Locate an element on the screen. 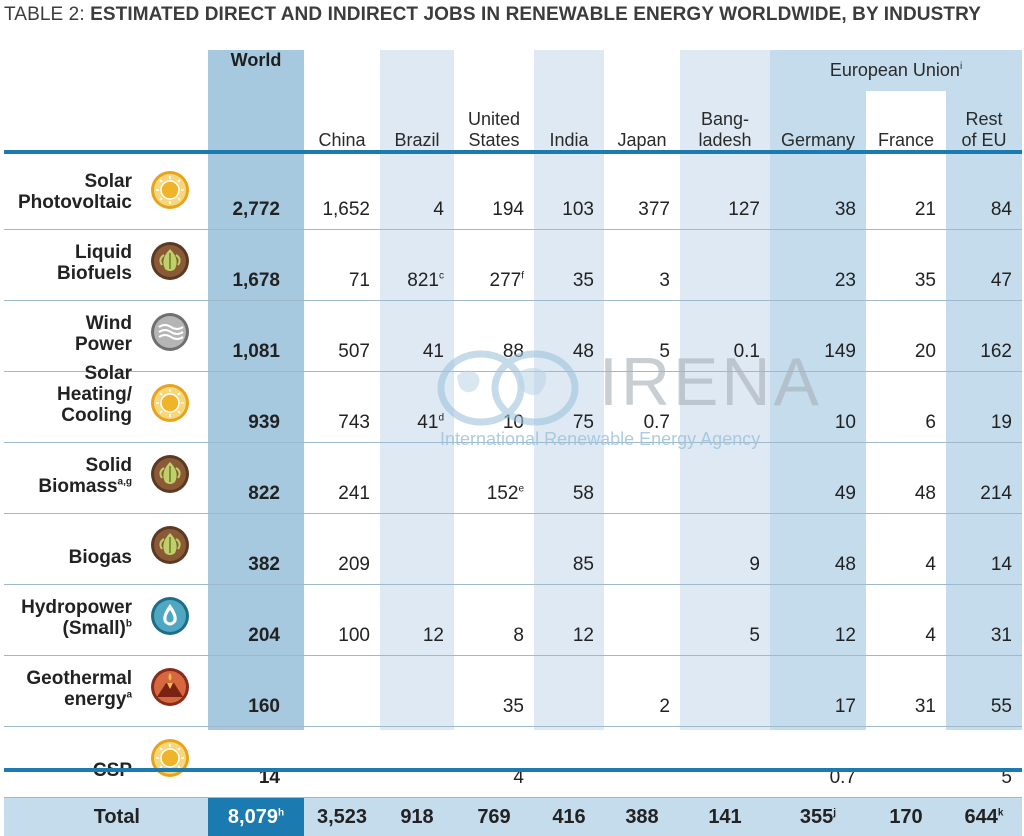 This screenshot has width=1024, height=836. world-value: 1,081 is located at coordinates (256, 336).